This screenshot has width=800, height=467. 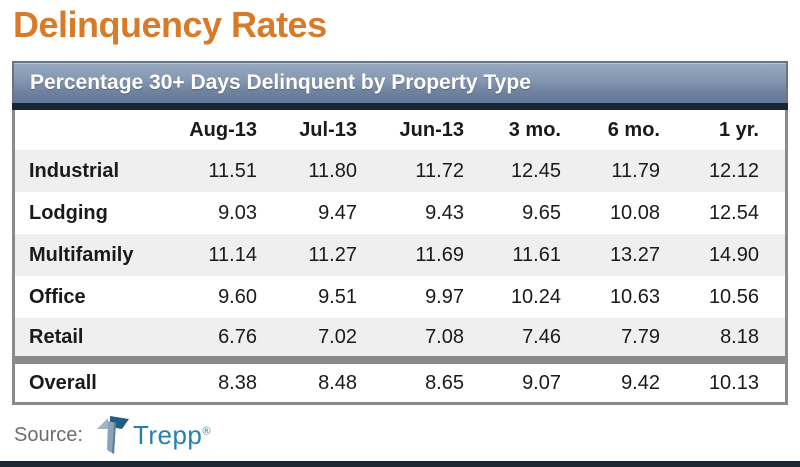 I want to click on cell-value: 7.08, so click(x=444, y=336).